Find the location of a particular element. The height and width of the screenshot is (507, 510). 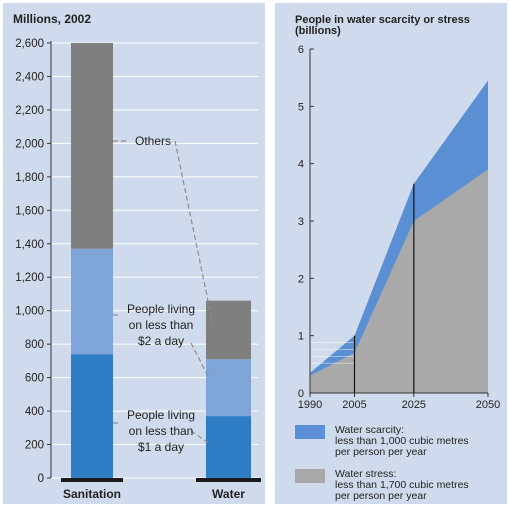

x-tick-label: 2025 is located at coordinates (414, 405).